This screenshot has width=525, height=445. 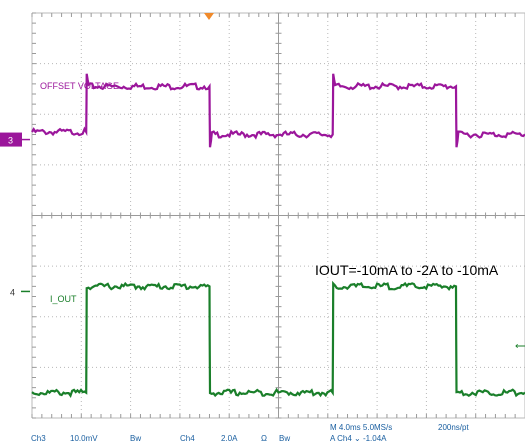 What do you see at coordinates (407, 270) in the screenshot?
I see `annotation-iout: IOUT=-10mA to -2A to -10mA` at bounding box center [407, 270].